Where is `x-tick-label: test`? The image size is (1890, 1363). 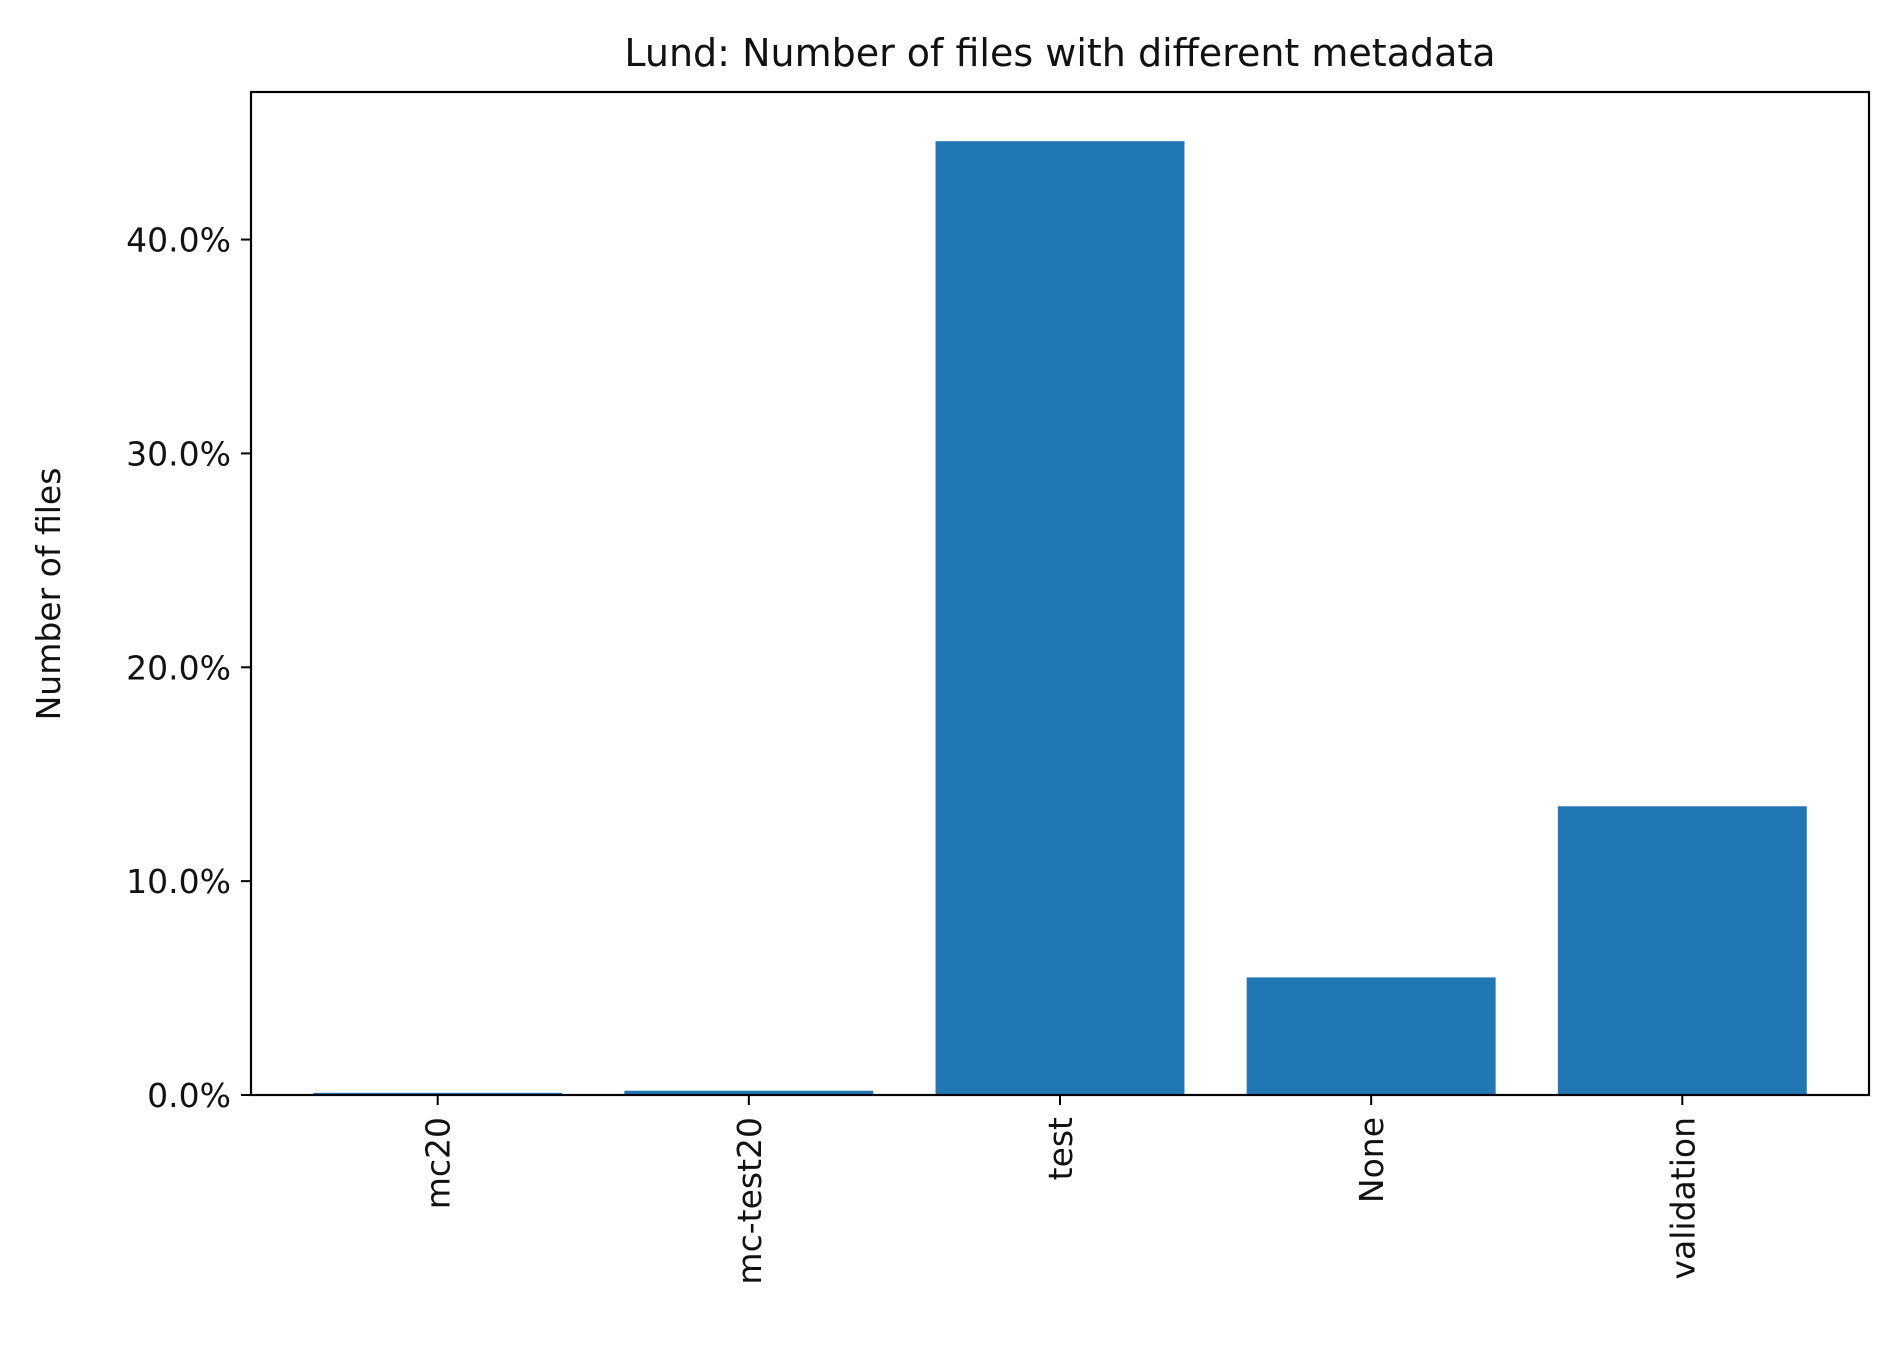
x-tick-label: test is located at coordinates (1060, 1148).